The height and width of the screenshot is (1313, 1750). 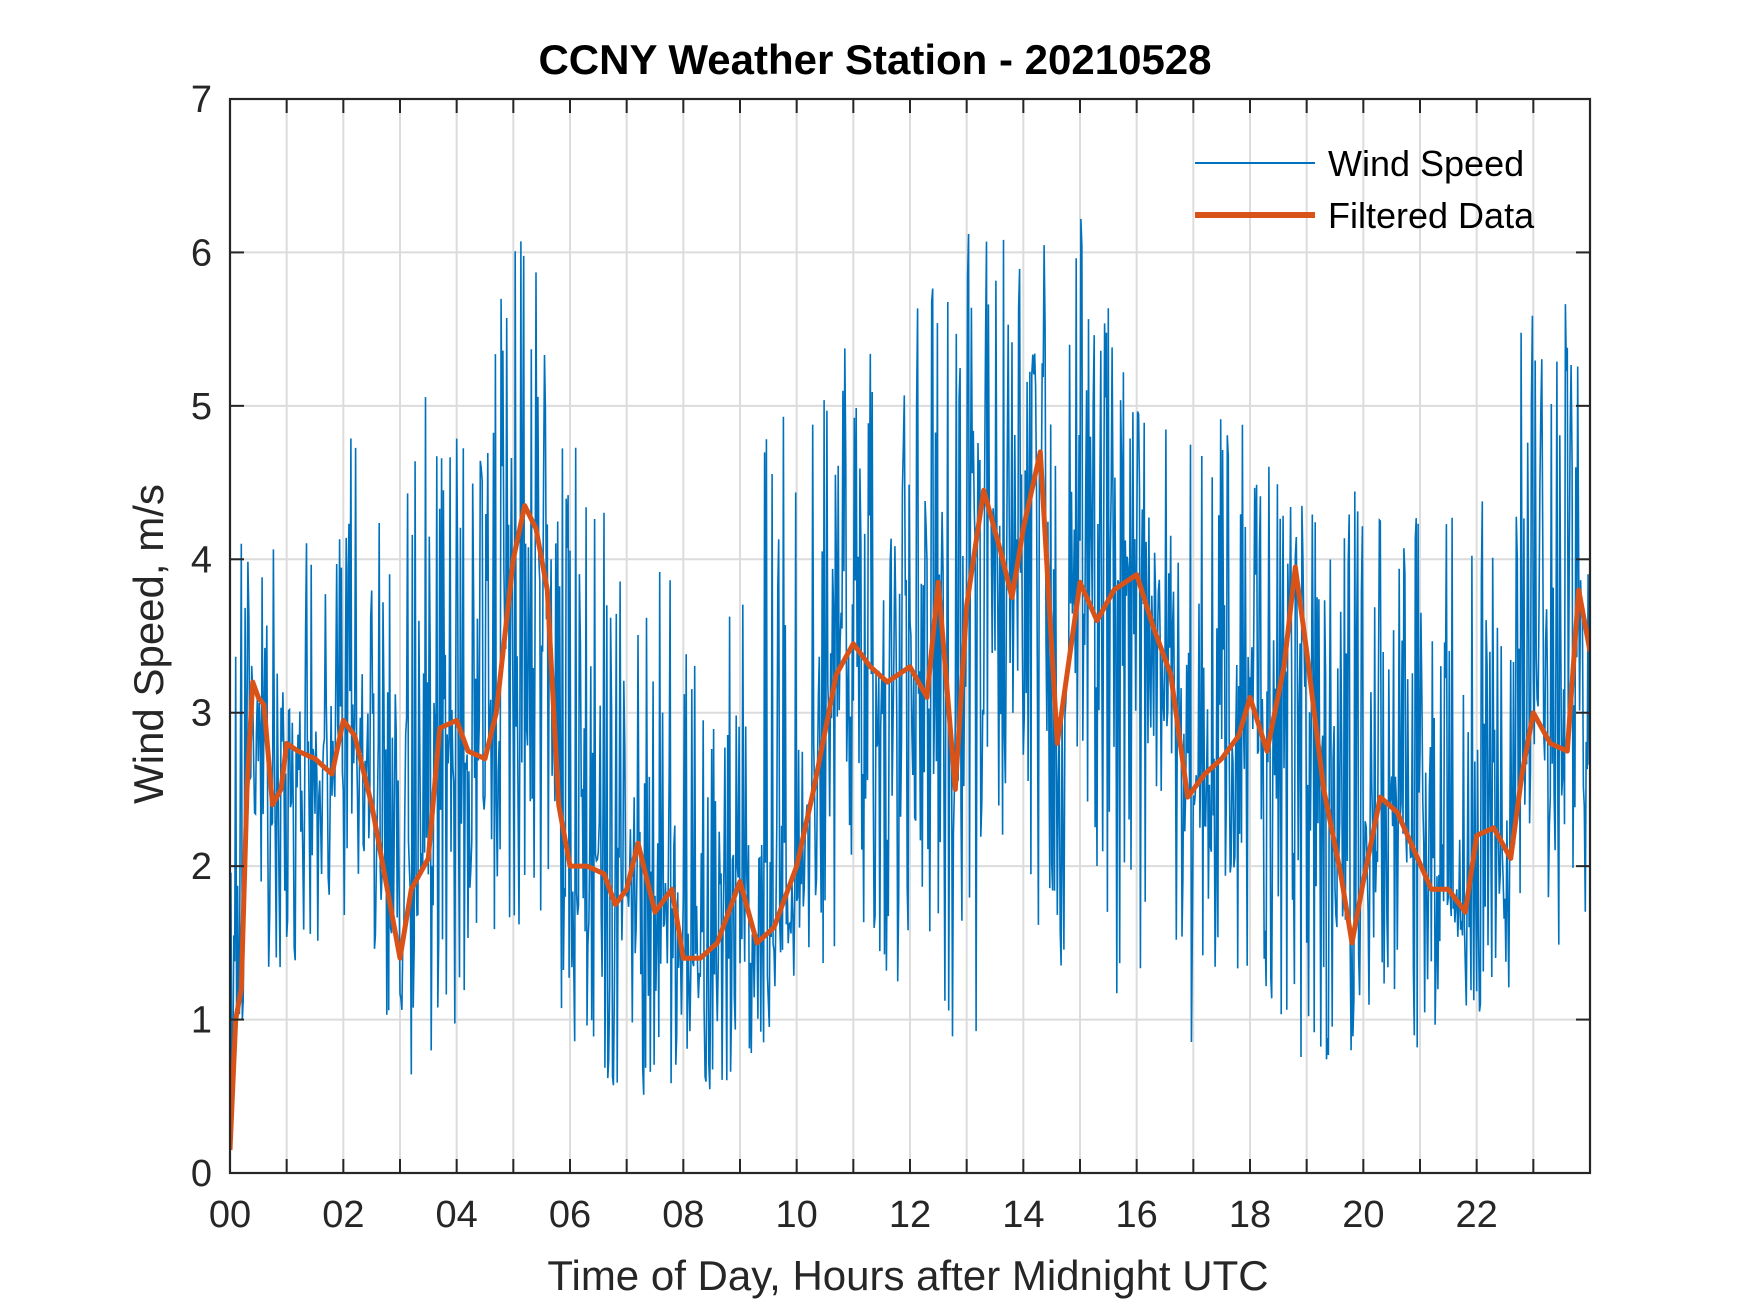 I want to click on legend-label-wind-speed: Wind Speed, so click(x=1426, y=163).